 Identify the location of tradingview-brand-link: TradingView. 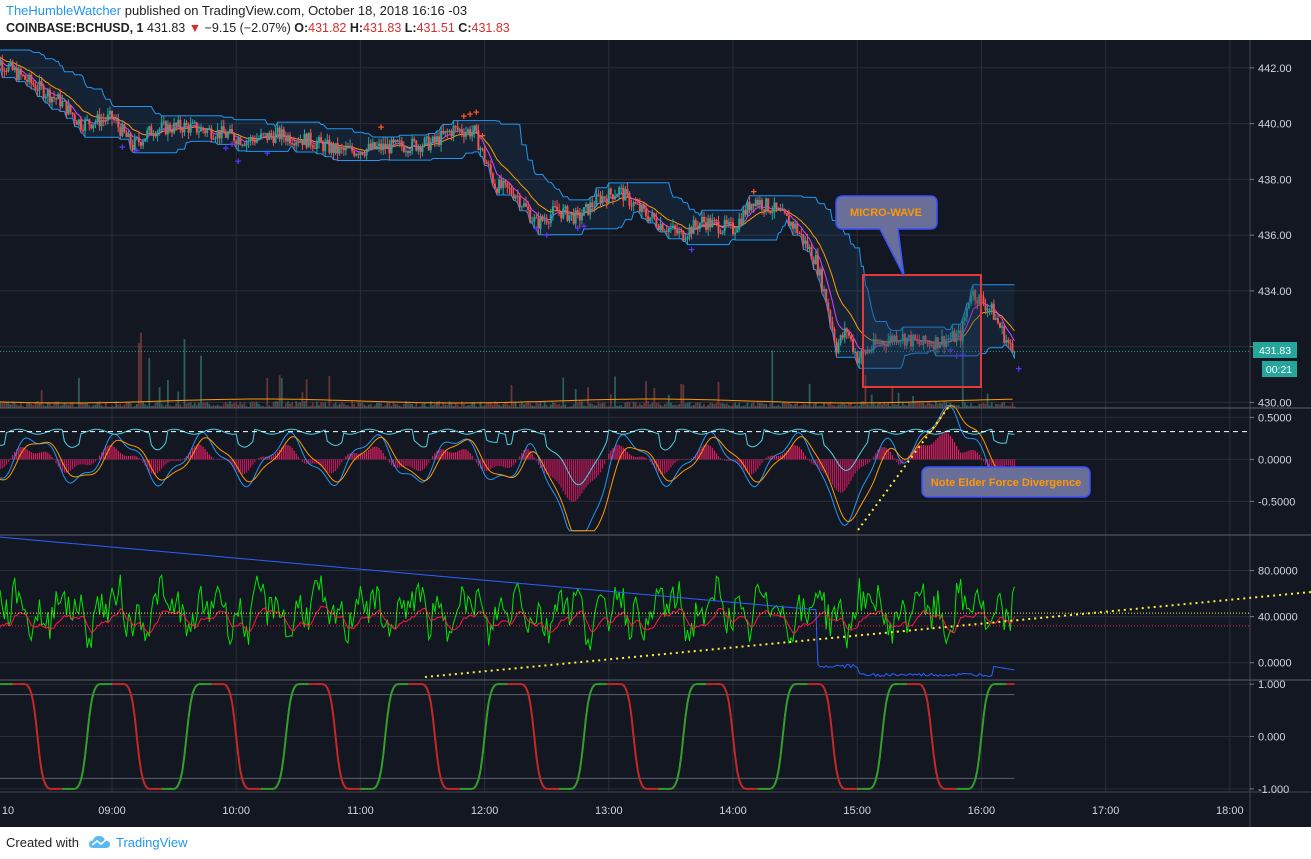
(152, 842).